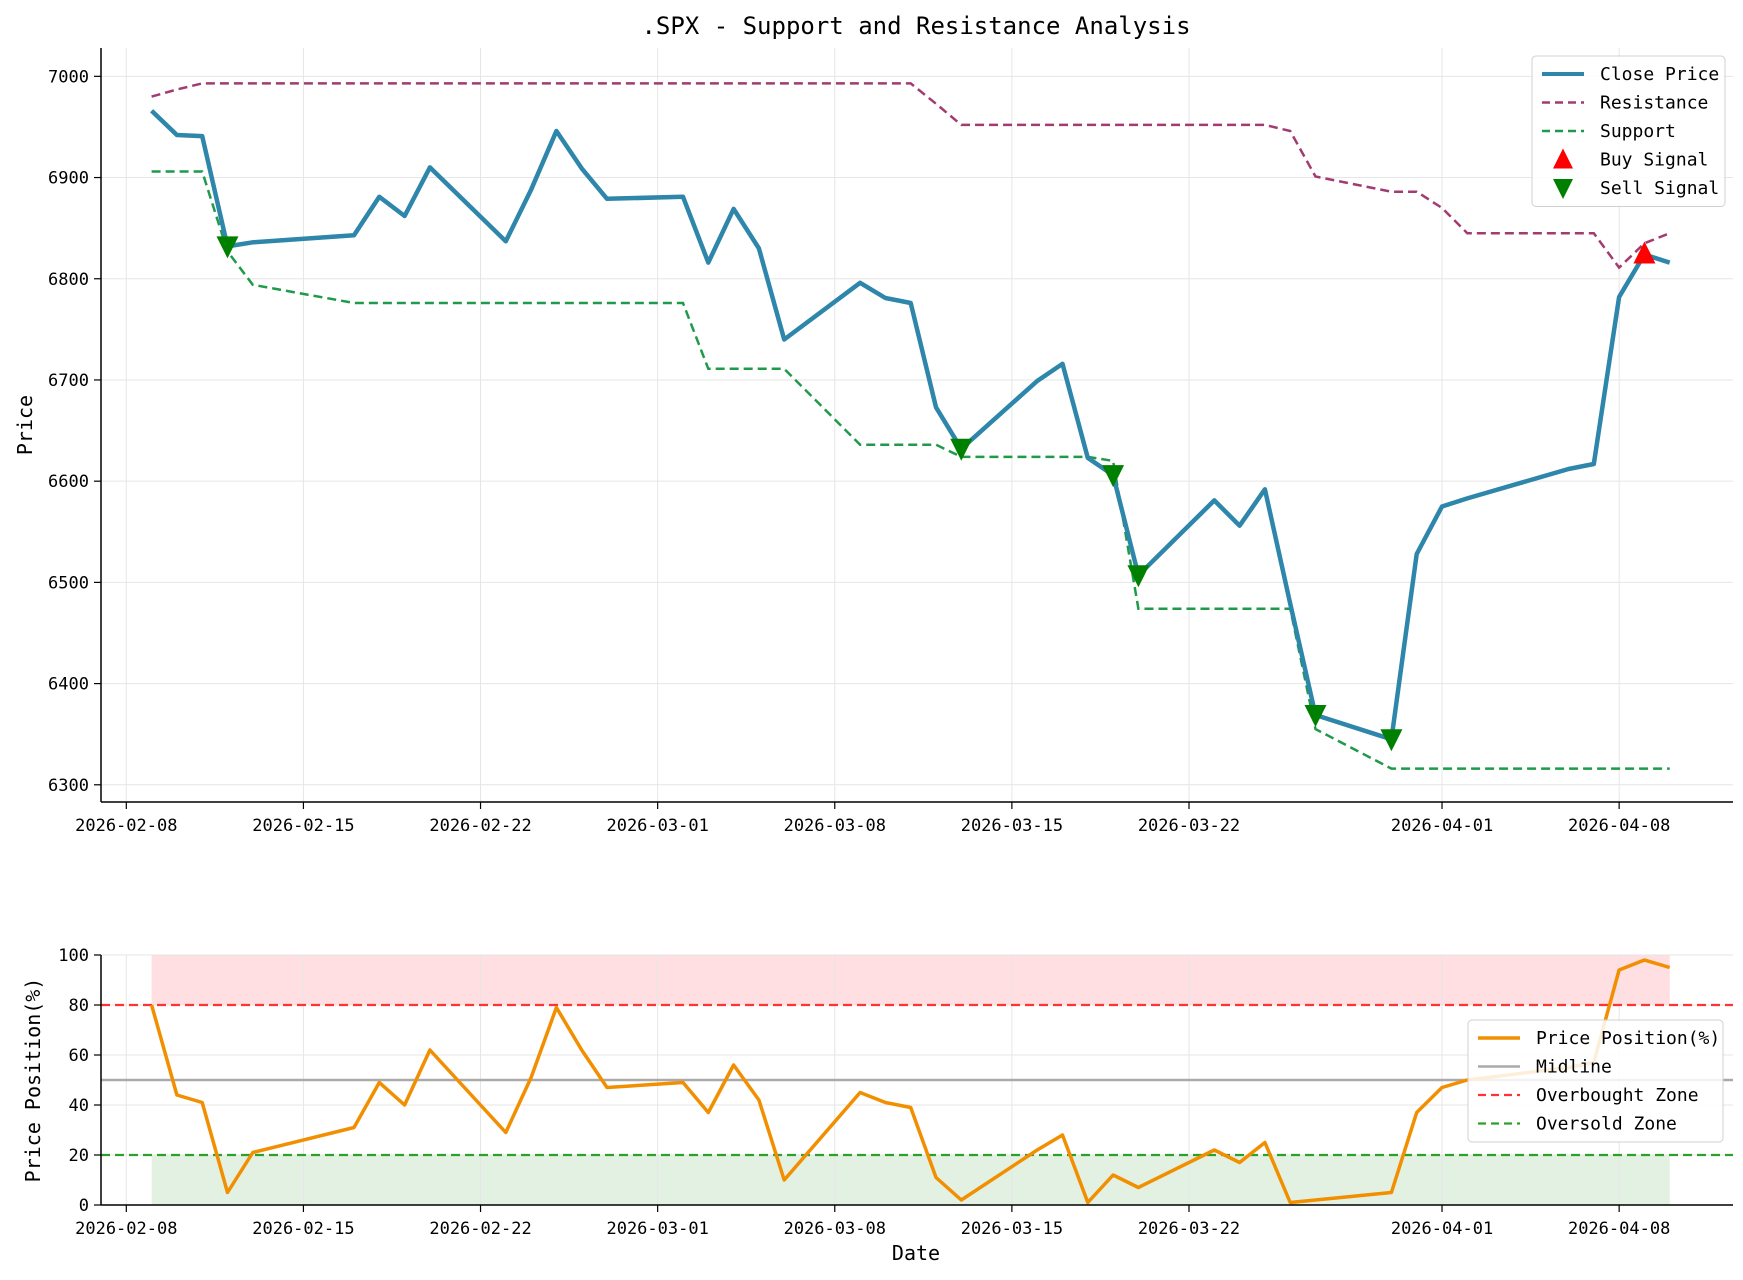 Image resolution: width=1743 pixels, height=1280 pixels. I want to click on price-x-tick-label: 2026-03-15, so click(1012, 826).